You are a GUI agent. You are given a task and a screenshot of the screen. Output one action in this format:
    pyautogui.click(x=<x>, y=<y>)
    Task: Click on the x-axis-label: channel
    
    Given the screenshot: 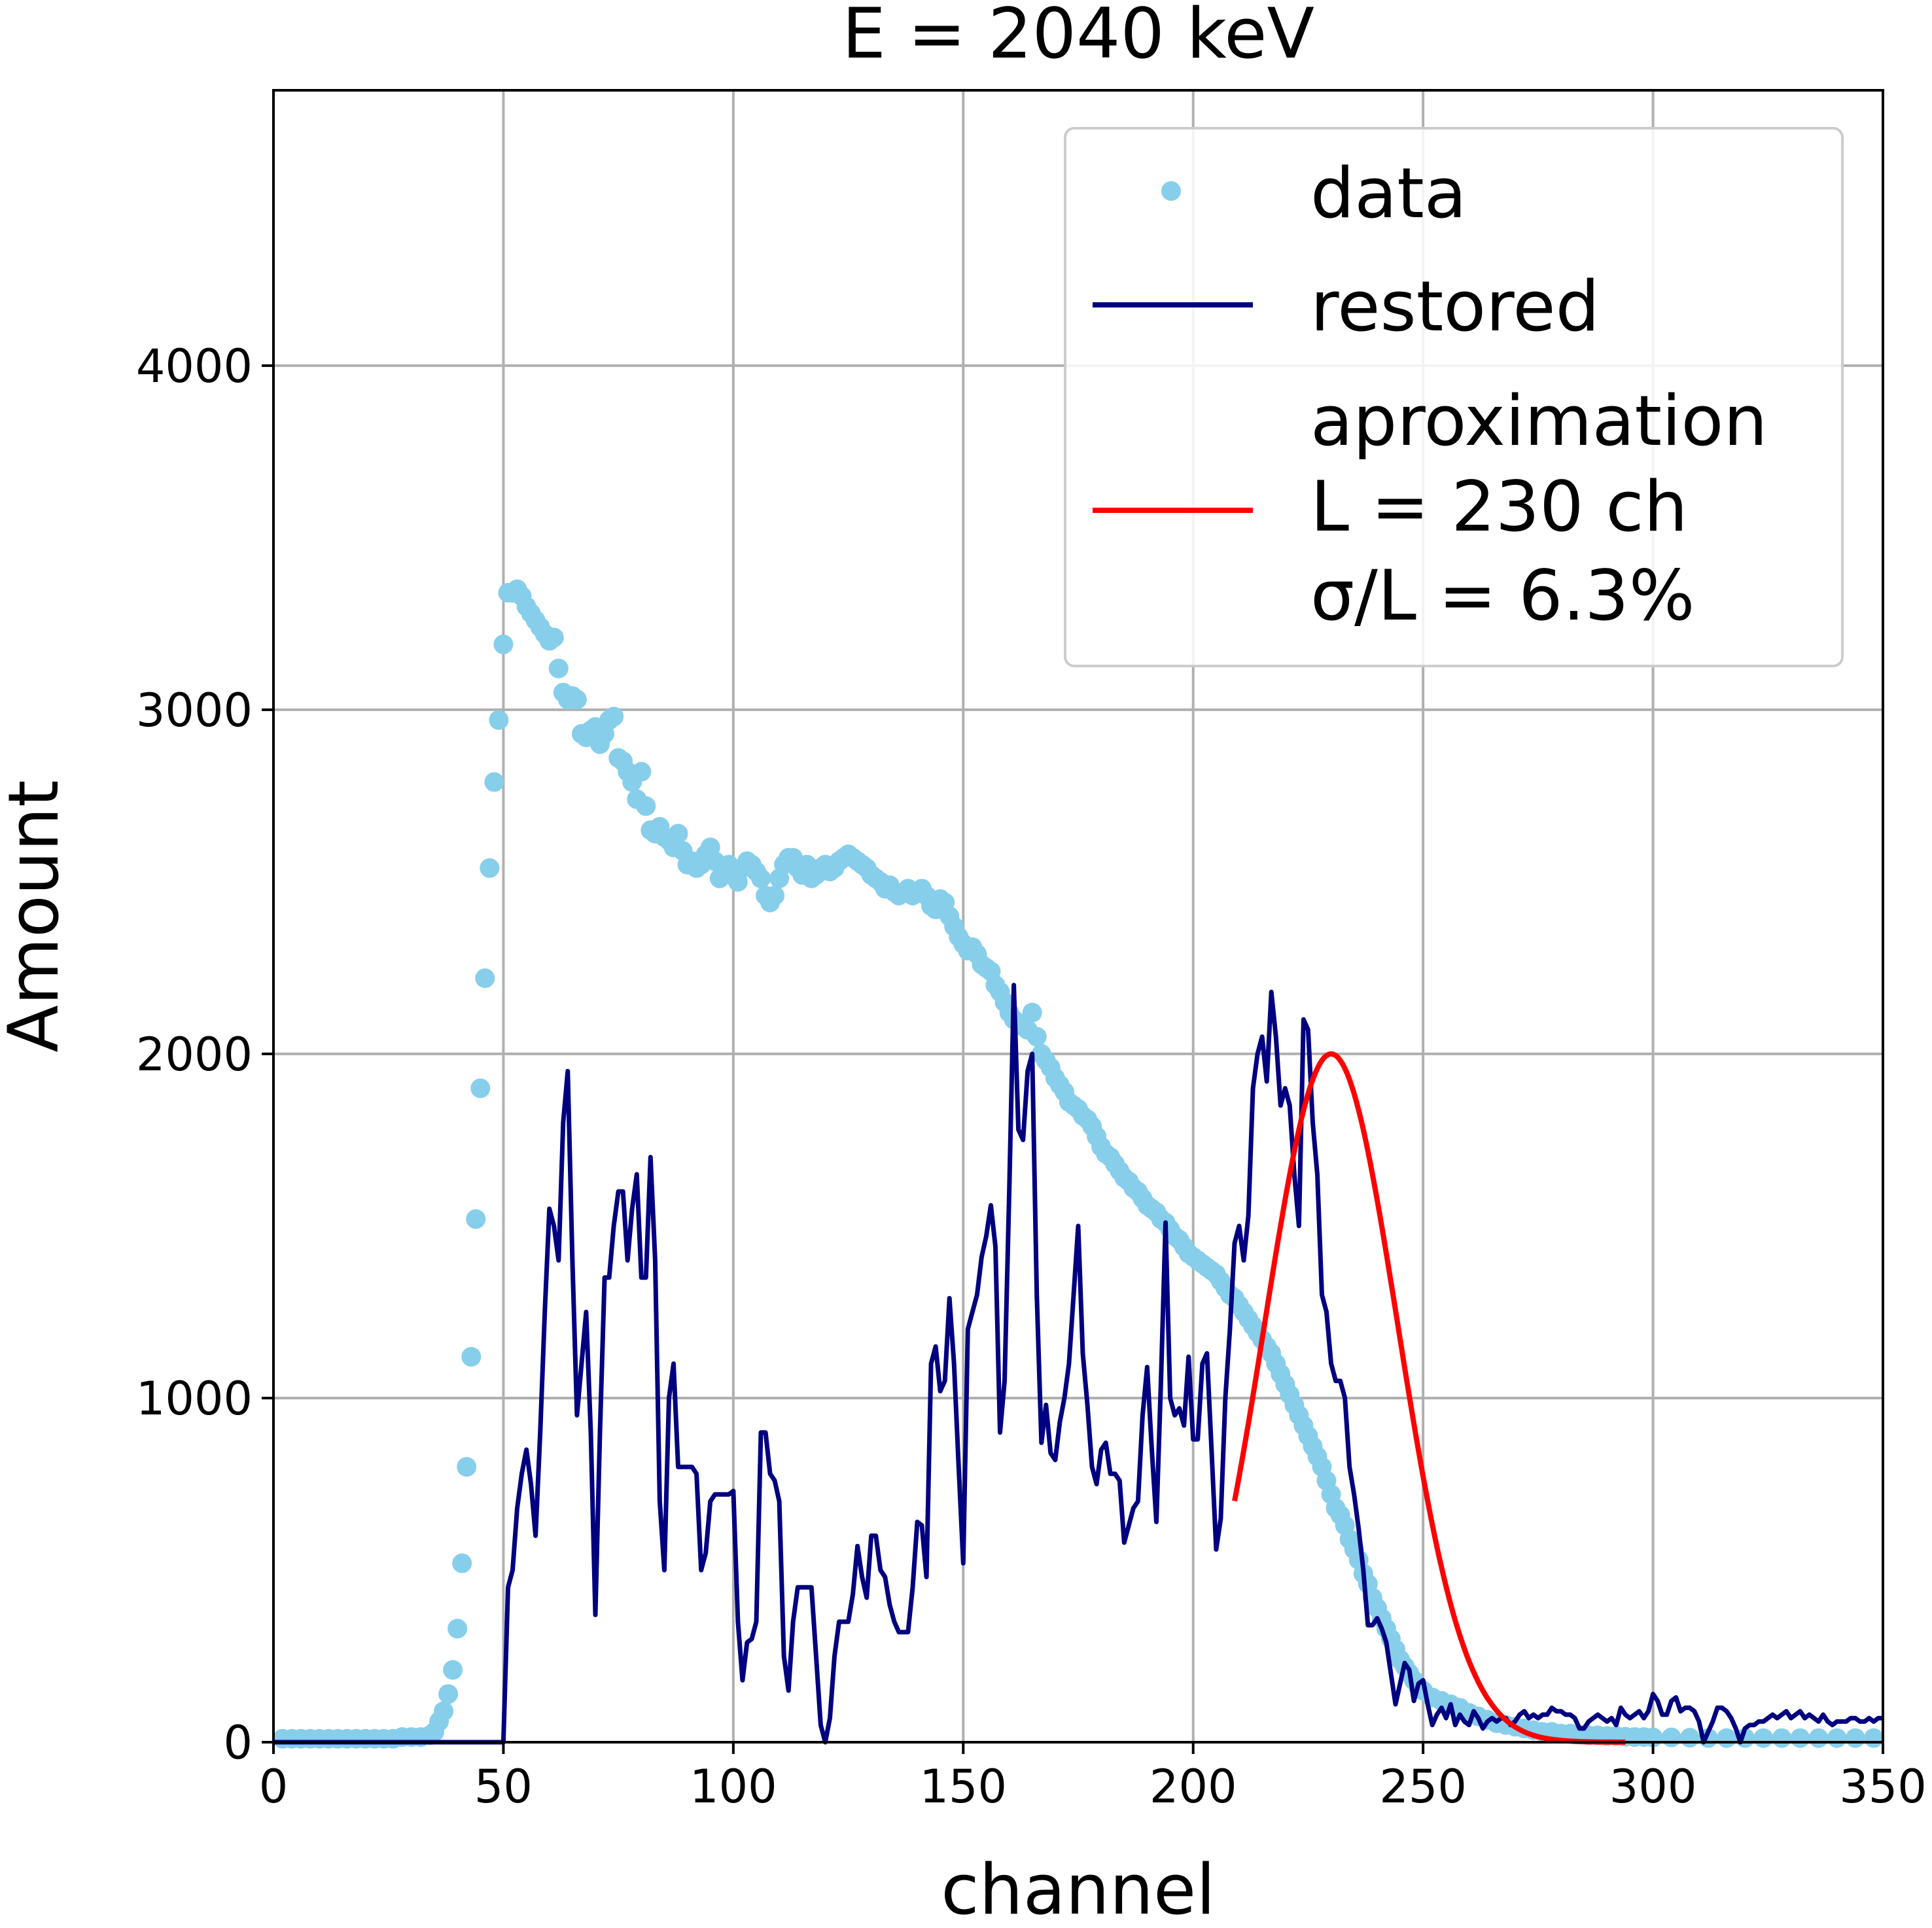 What is the action you would take?
    pyautogui.click(x=1078, y=1888)
    